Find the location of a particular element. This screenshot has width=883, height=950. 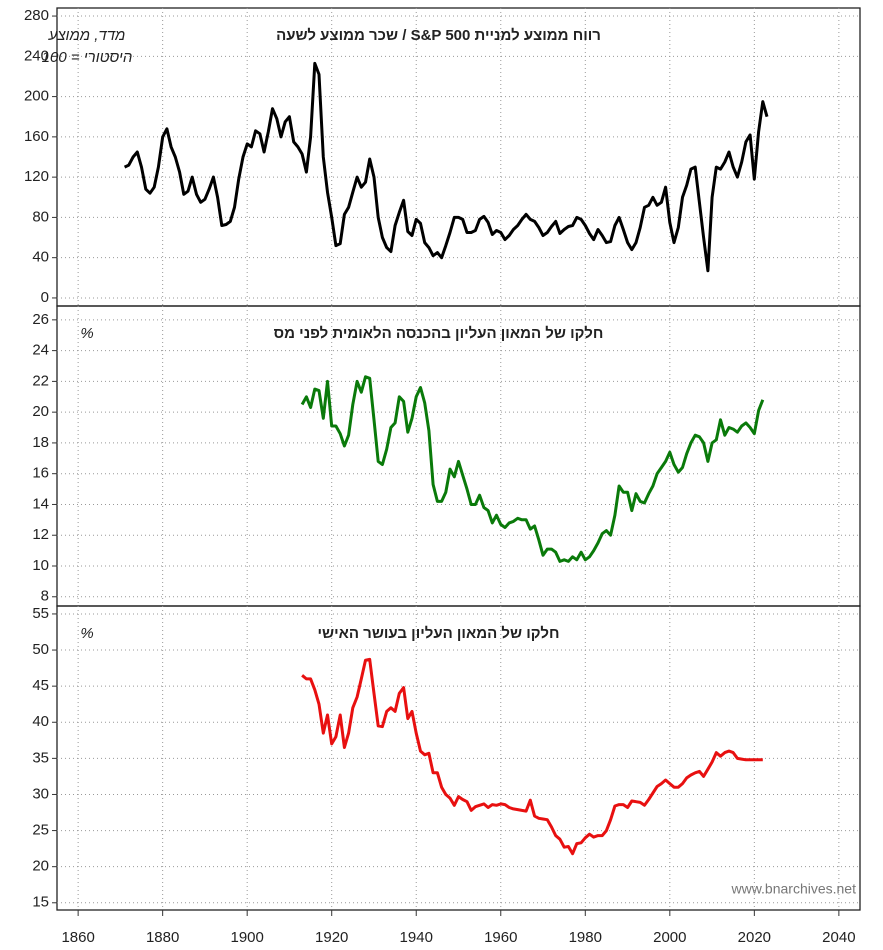

y-tick-label: 25 is located at coordinates (40, 830).